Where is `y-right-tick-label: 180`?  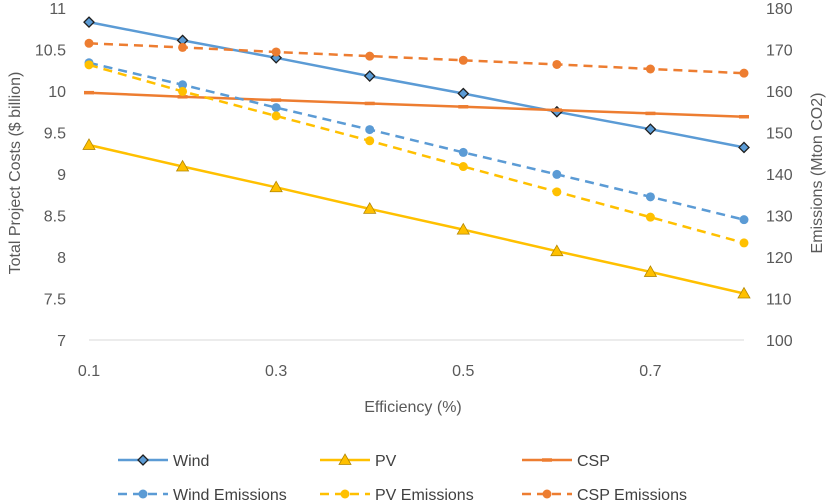
y-right-tick-label: 180 is located at coordinates (779, 9).